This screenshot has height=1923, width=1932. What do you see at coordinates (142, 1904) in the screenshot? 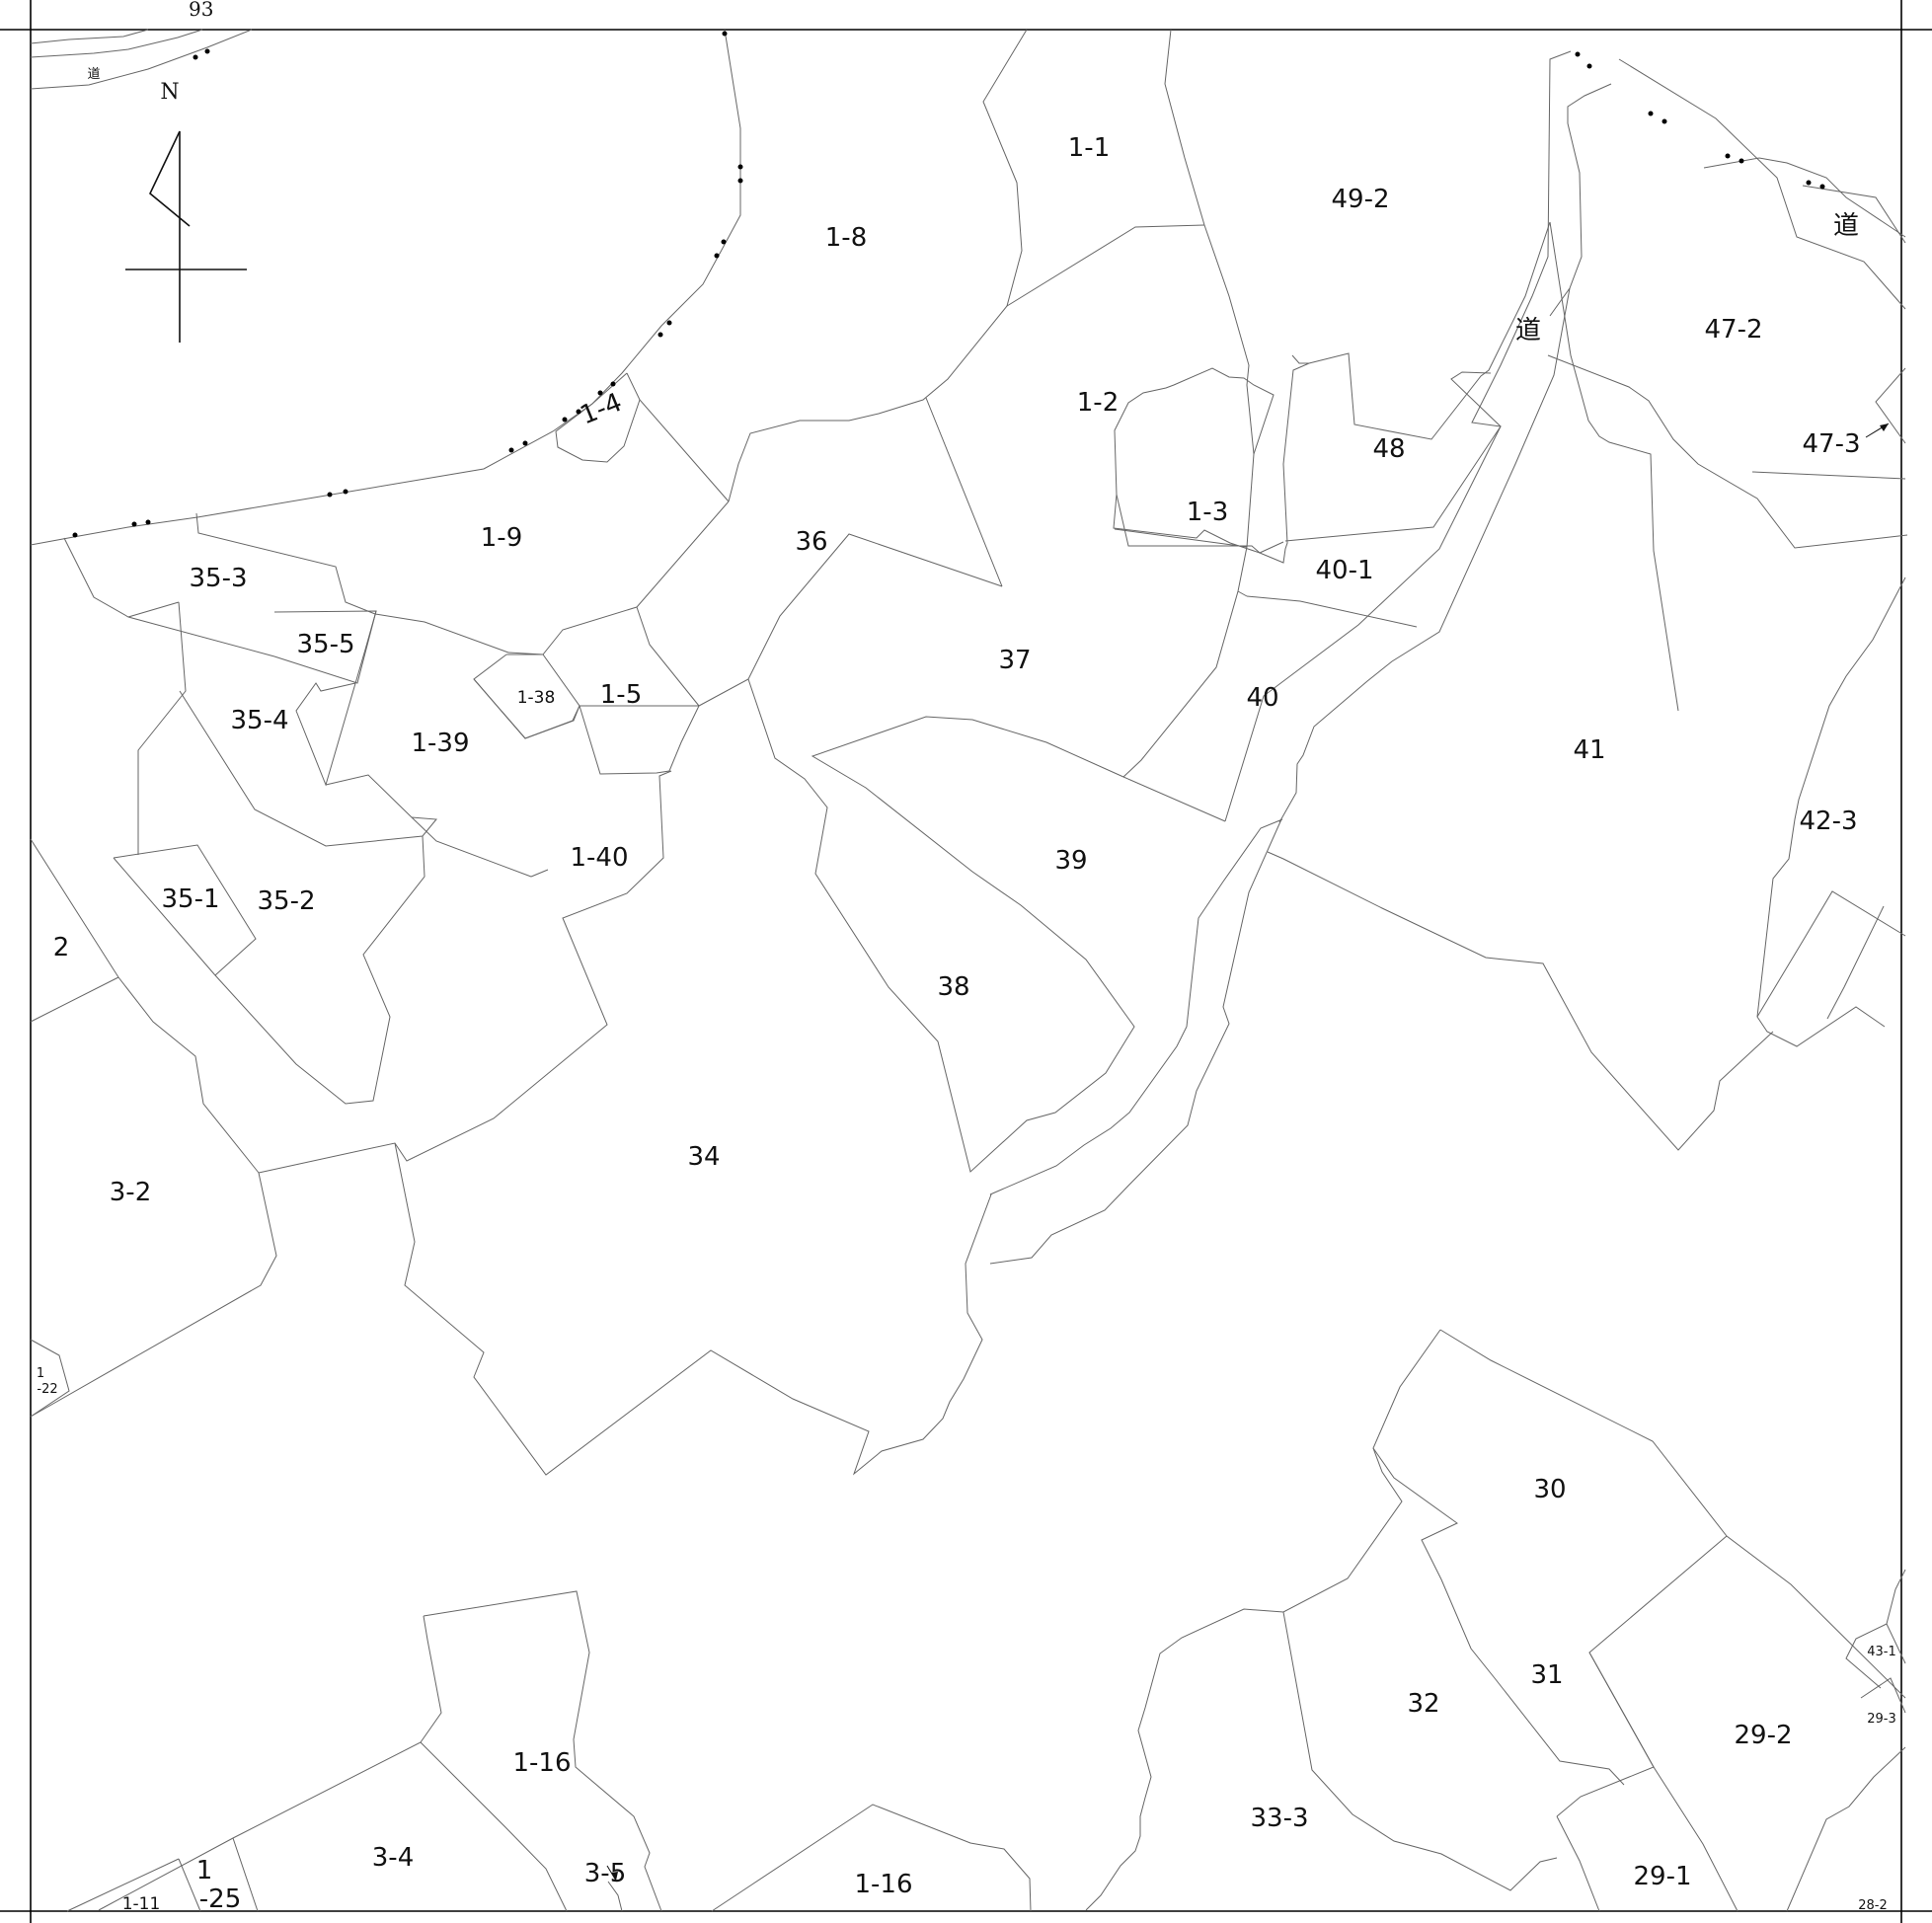
I see `parcel-label: 1-11` at bounding box center [142, 1904].